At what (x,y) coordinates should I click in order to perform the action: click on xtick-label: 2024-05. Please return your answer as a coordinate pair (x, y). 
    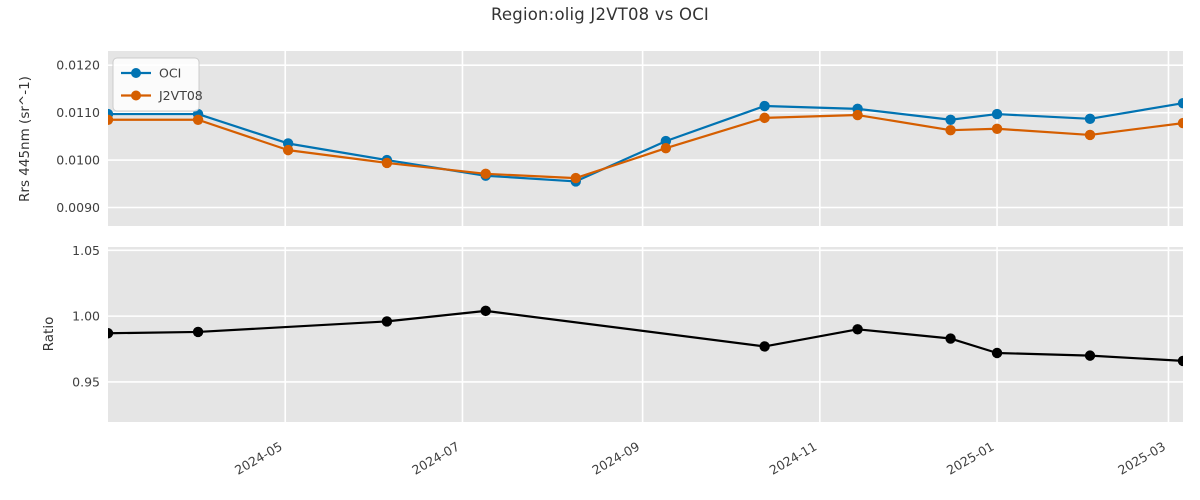
    Looking at the image, I should click on (258, 458).